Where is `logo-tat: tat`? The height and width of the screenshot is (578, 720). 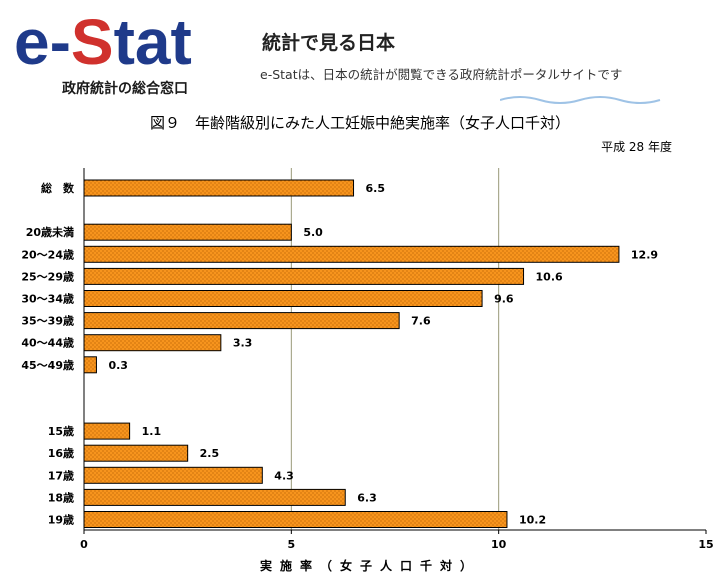
logo-tat: tat is located at coordinates (152, 42).